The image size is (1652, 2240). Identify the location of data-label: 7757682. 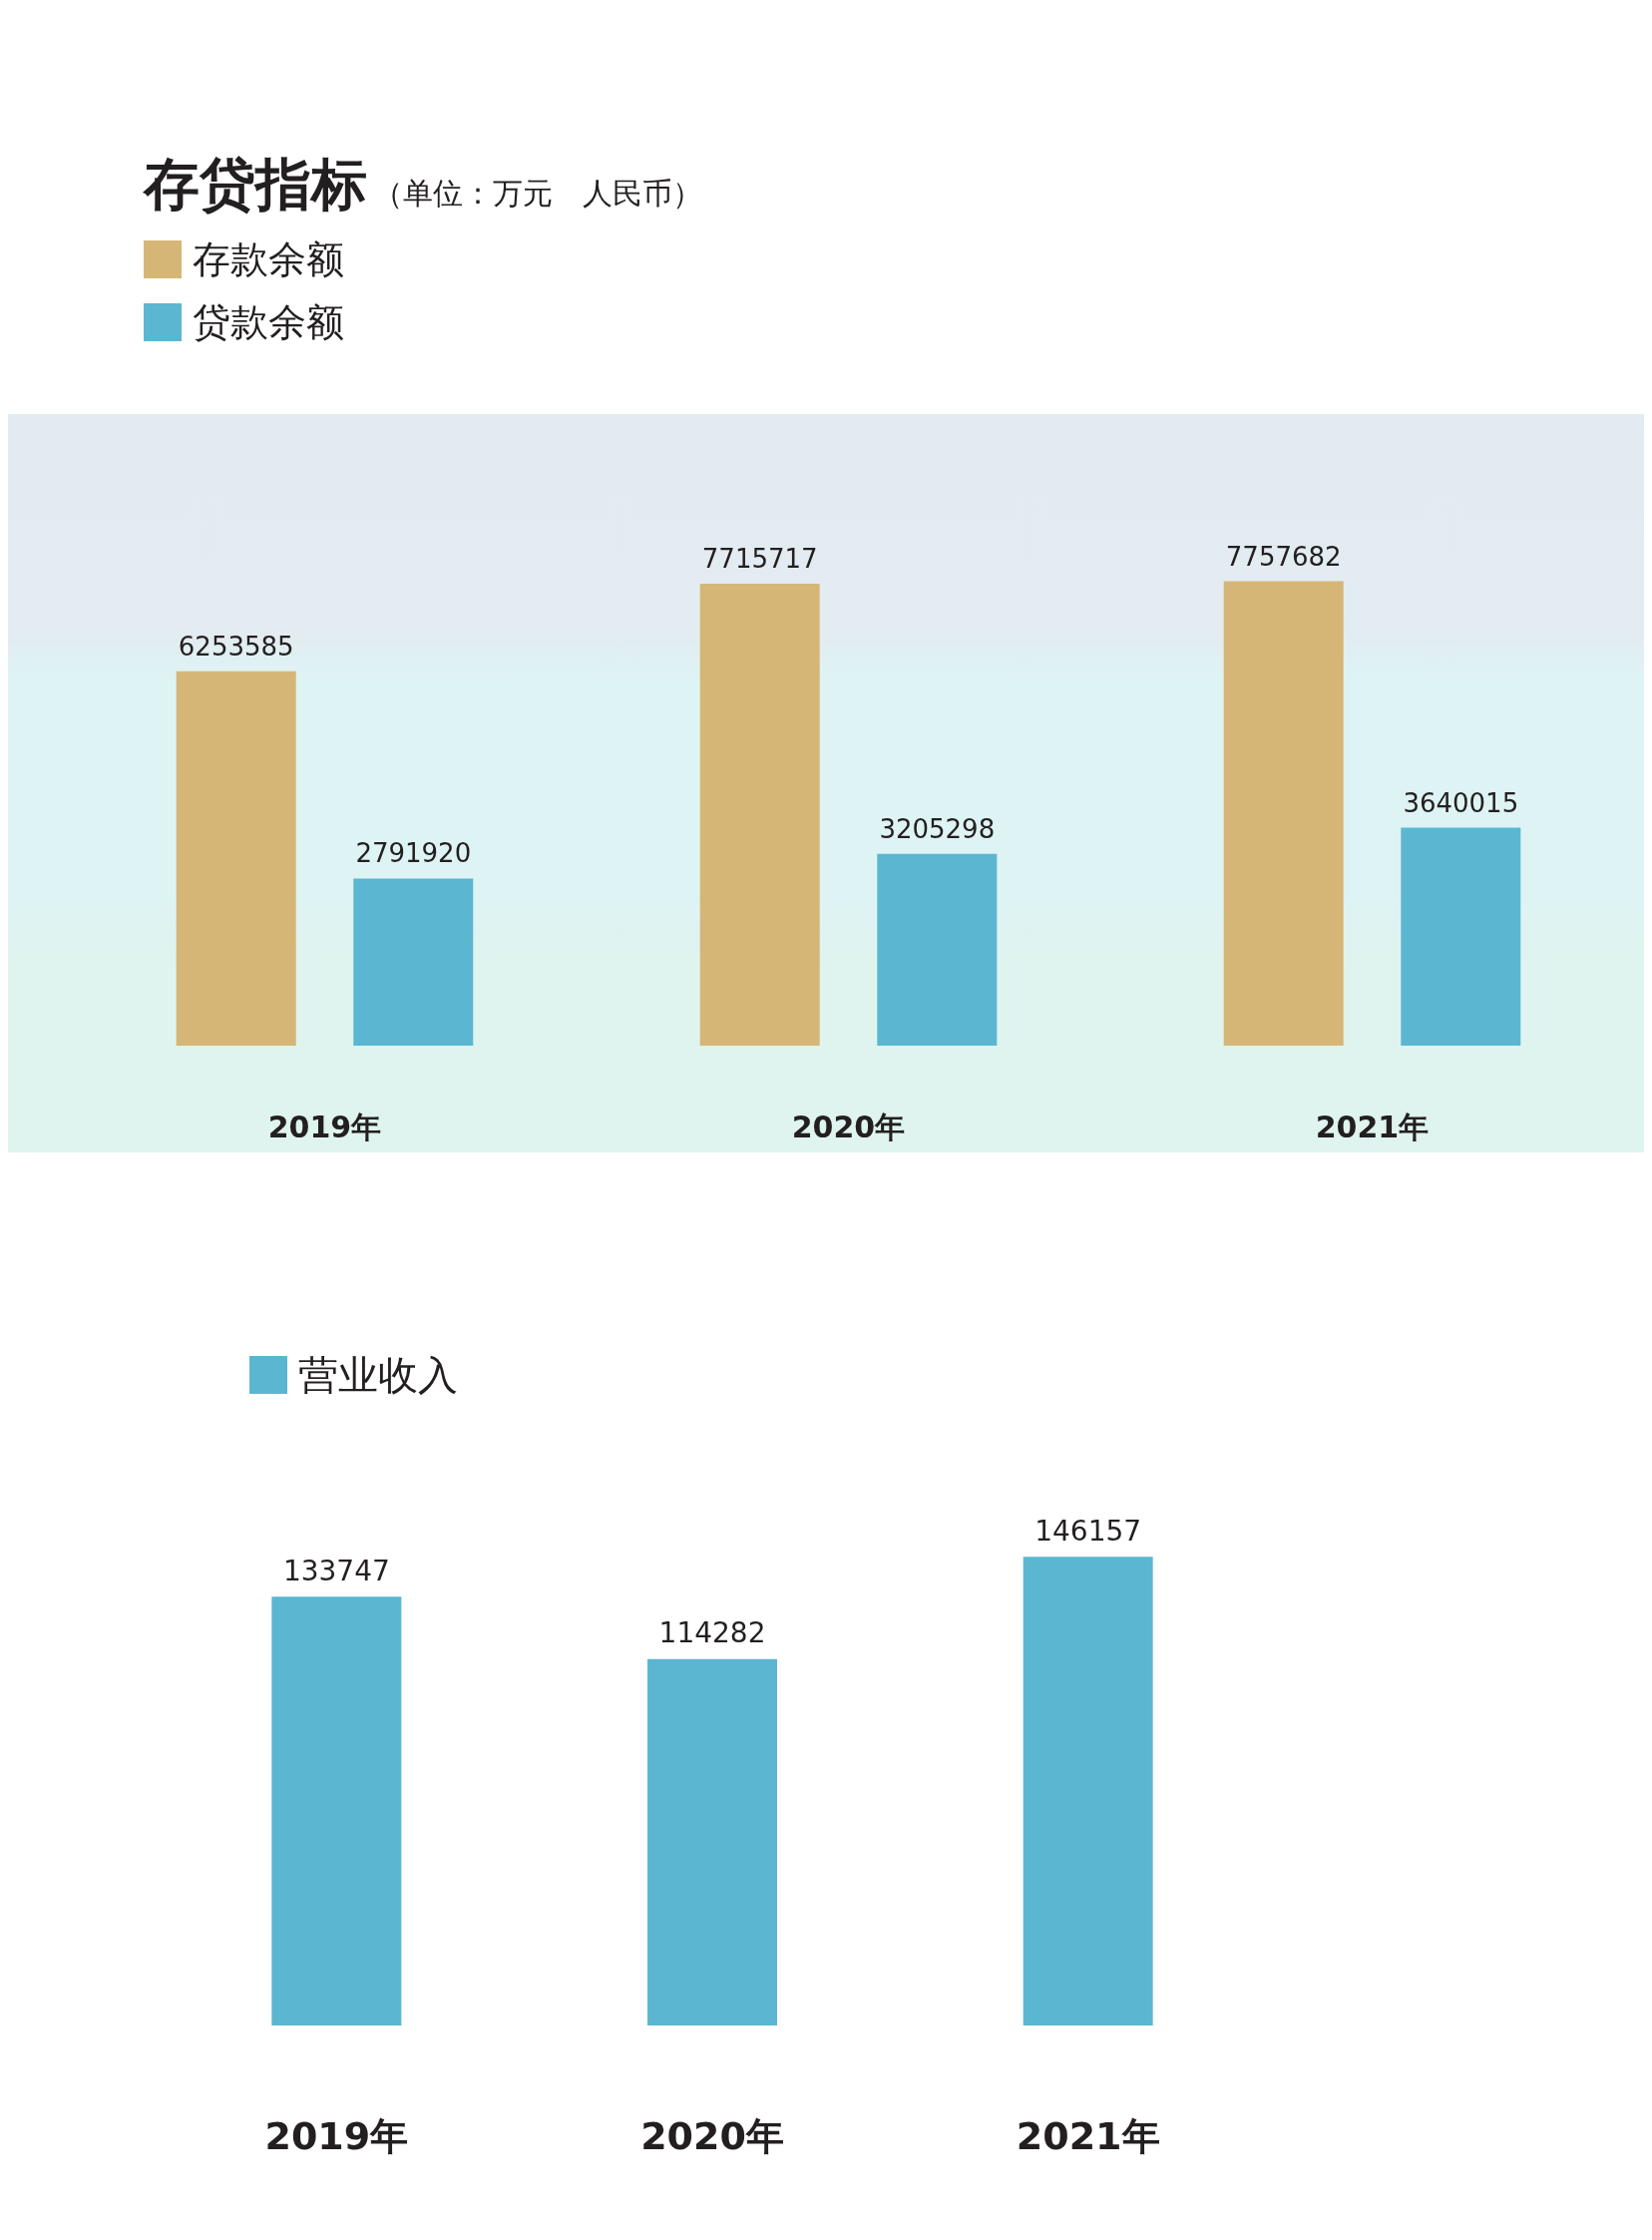
(1283, 556).